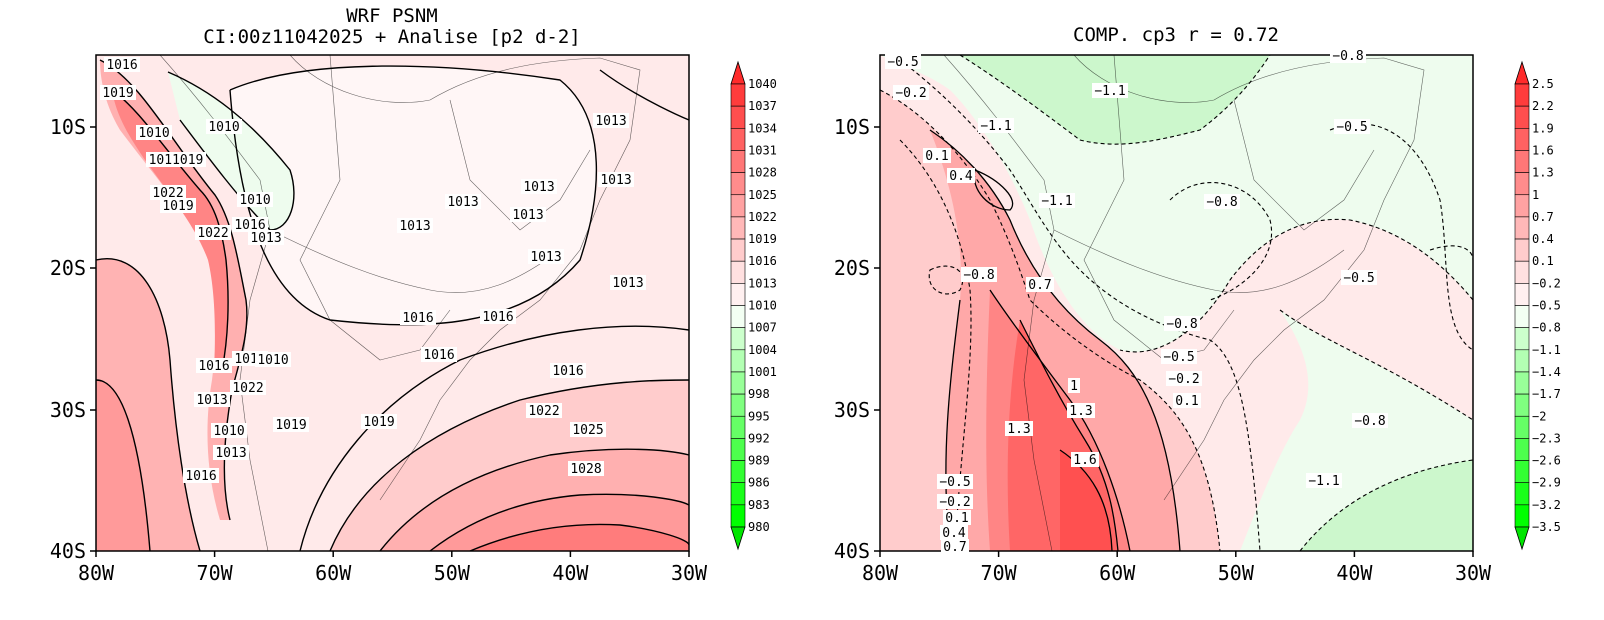 Image resolution: width=1604 pixels, height=620 pixels. I want to click on left-contour-label: 1022, so click(543, 411).